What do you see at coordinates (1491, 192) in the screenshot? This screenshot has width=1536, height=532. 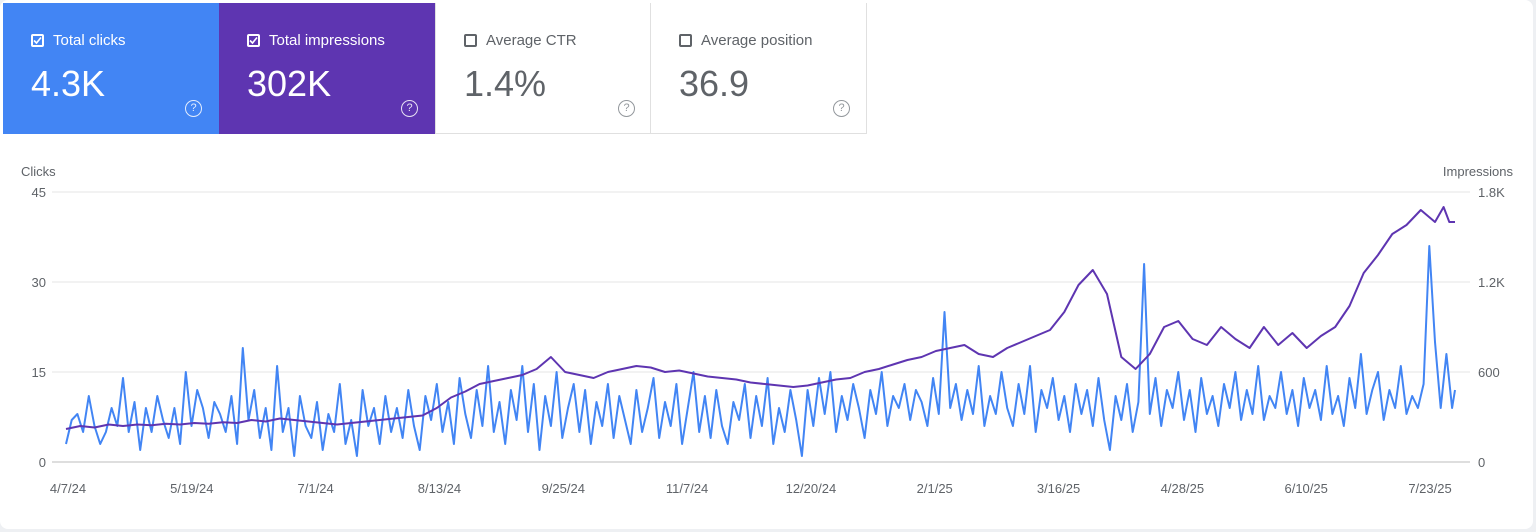 I see `right-tick-label: 1.8K` at bounding box center [1491, 192].